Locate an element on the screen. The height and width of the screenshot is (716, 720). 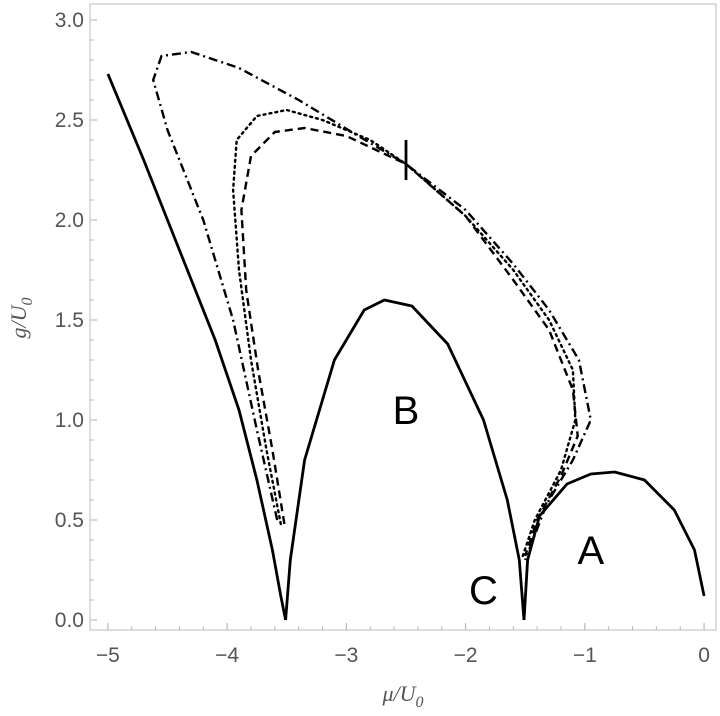
region-label-C: C is located at coordinates (483, 591).